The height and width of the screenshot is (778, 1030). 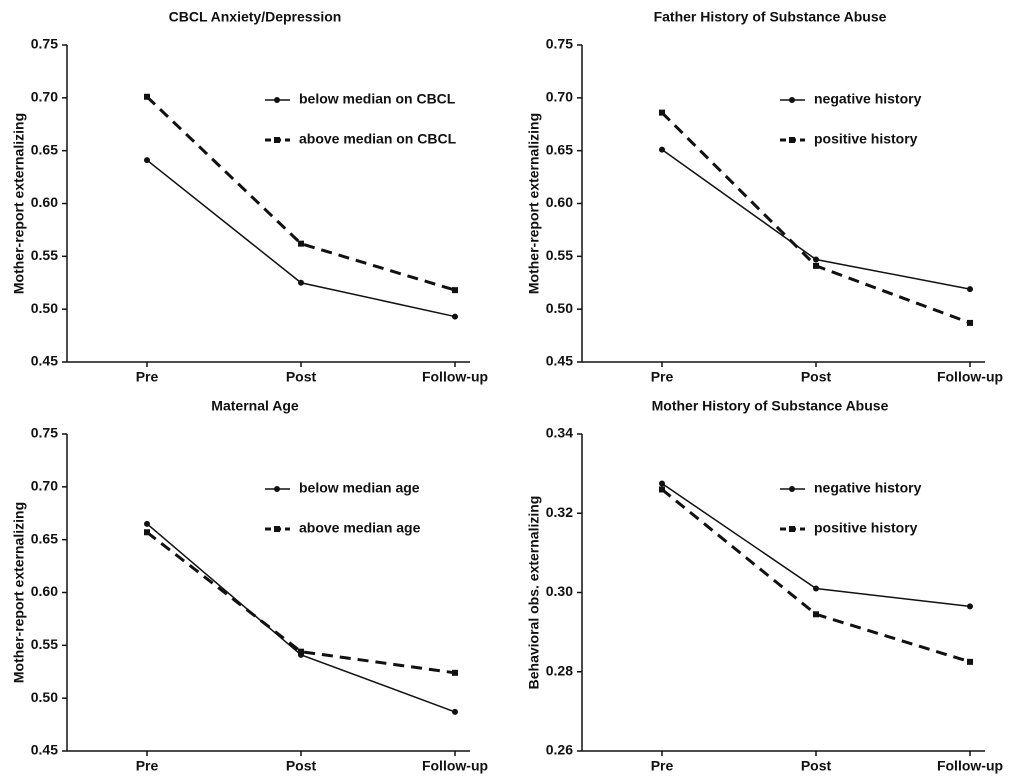 What do you see at coordinates (559, 433) in the screenshot?
I see `y-tick-label: 0.34` at bounding box center [559, 433].